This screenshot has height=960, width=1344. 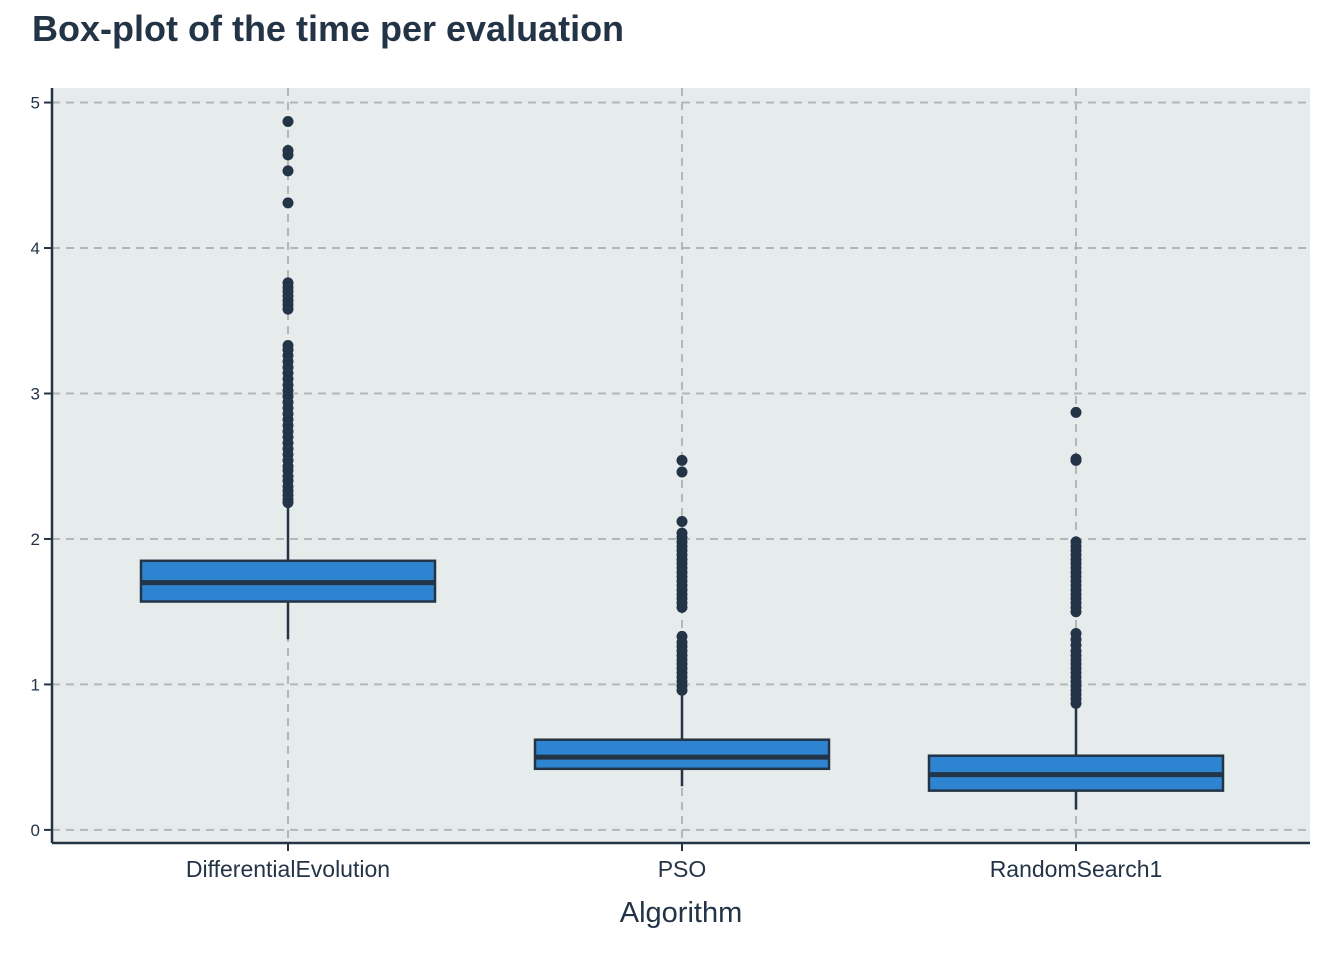 I want to click on y-tick-label: 2, so click(x=35, y=539).